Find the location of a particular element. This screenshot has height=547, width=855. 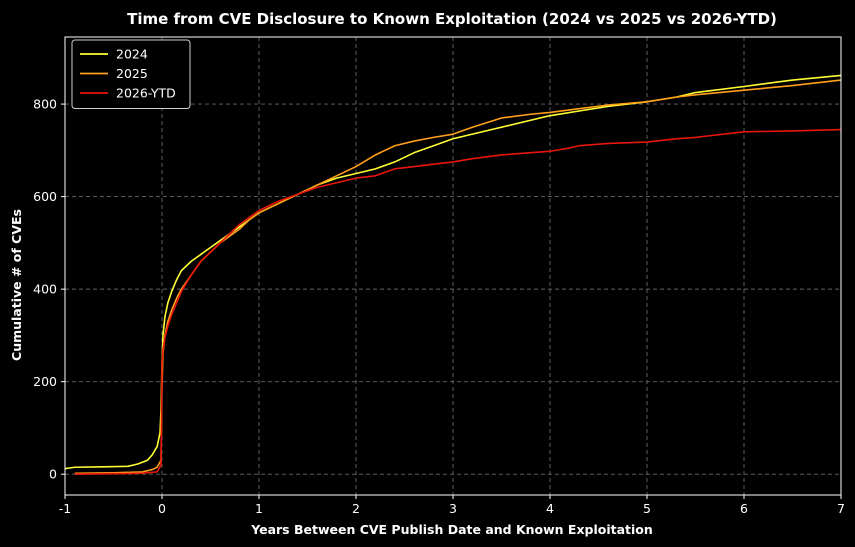

legend-label: 2024 is located at coordinates (132, 54).